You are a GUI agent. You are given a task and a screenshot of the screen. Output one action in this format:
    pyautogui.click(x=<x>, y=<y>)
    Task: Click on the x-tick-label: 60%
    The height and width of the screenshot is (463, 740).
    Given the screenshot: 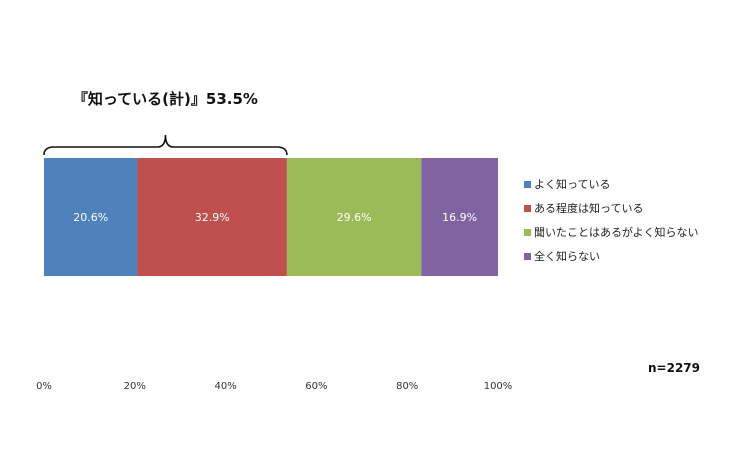 What is the action you would take?
    pyautogui.click(x=316, y=386)
    